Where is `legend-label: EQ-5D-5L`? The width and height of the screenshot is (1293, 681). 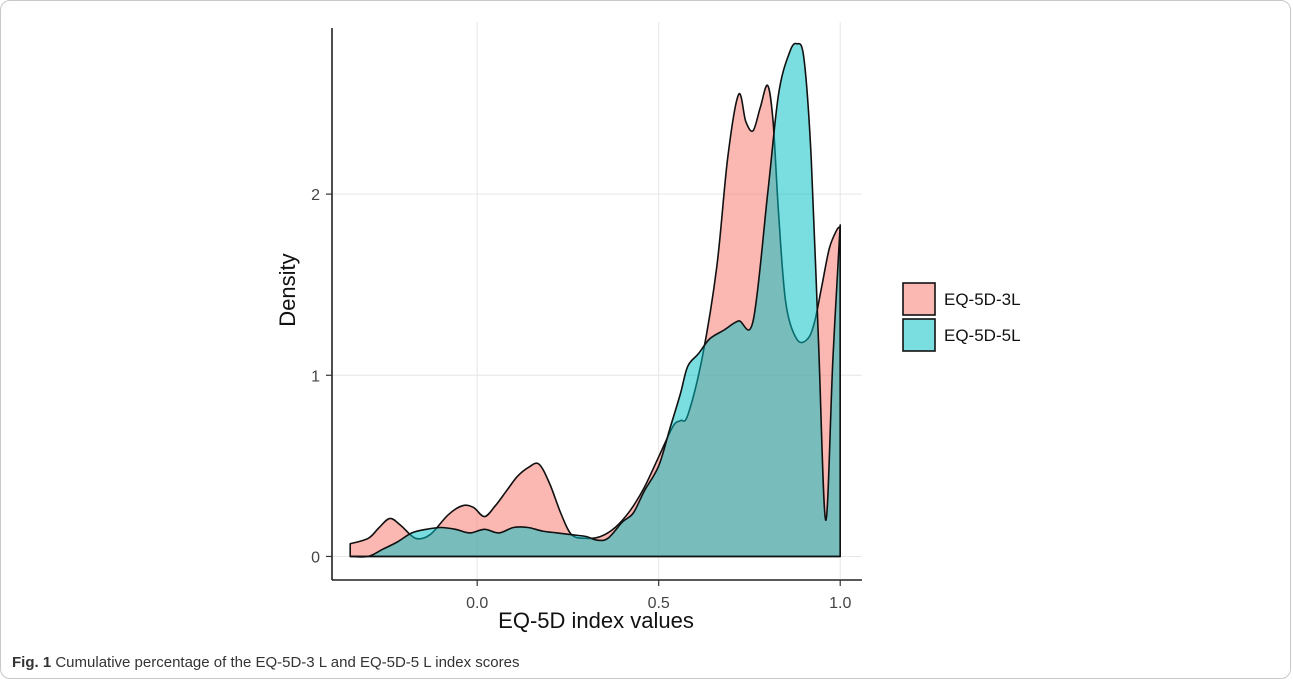 legend-label: EQ-5D-5L is located at coordinates (982, 335).